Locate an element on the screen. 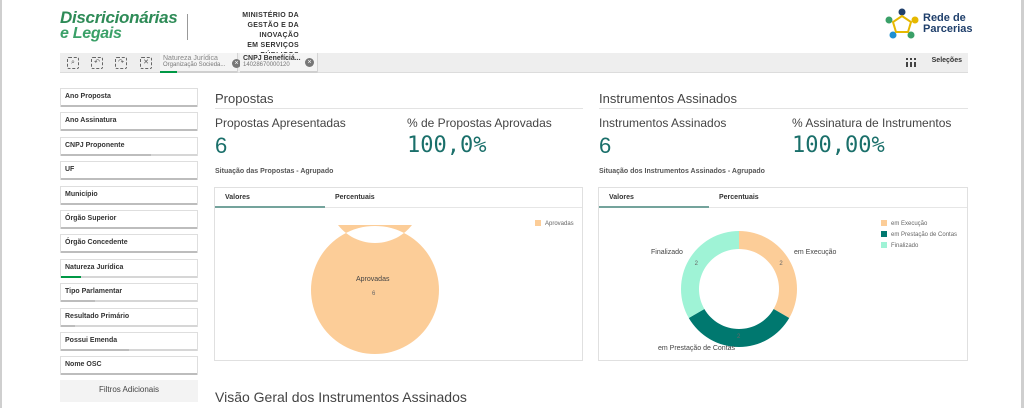 The width and height of the screenshot is (1024, 408). step-back-icon: ↶ is located at coordinates (97, 63).